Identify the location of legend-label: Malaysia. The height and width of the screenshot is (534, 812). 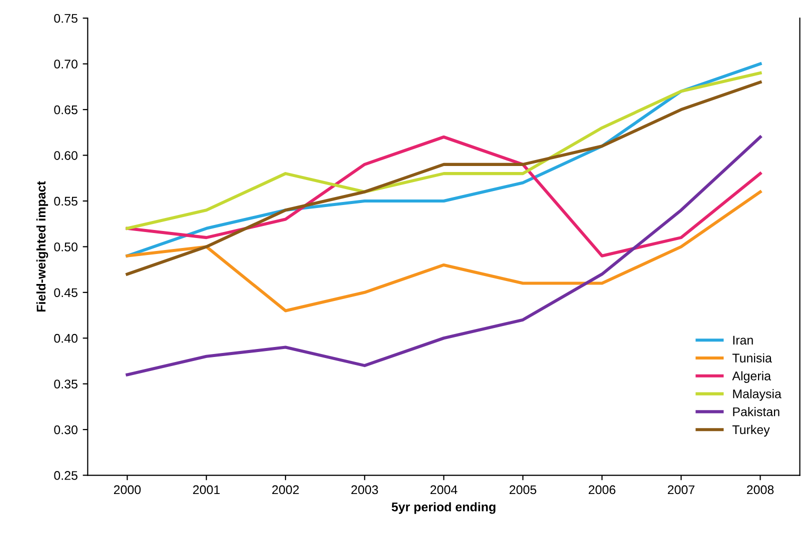
(757, 395).